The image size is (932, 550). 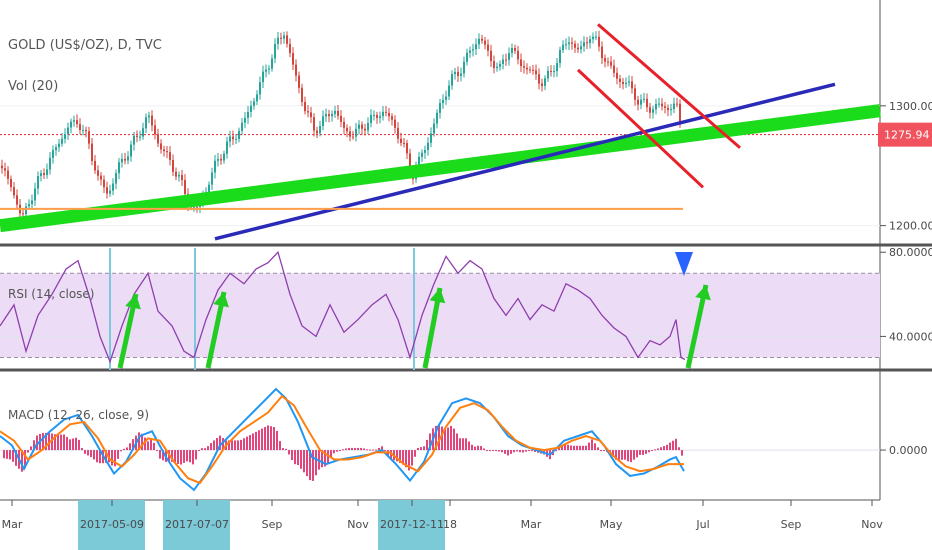 What do you see at coordinates (531, 524) in the screenshot?
I see `x-tick-label: Mar` at bounding box center [531, 524].